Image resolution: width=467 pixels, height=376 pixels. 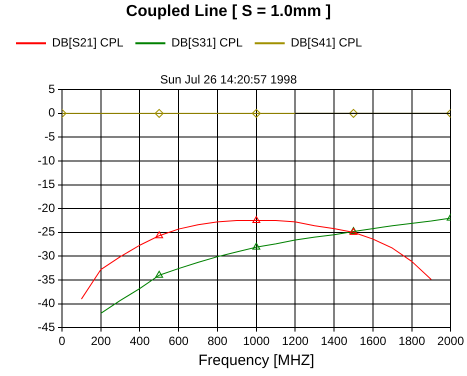 What do you see at coordinates (47, 303) in the screenshot?
I see `y-tick-label: -40` at bounding box center [47, 303].